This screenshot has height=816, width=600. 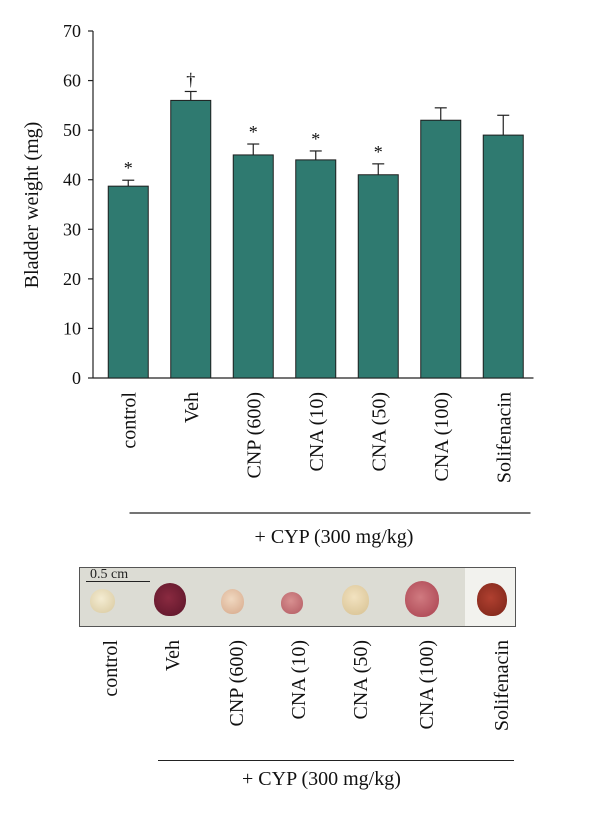 I want to click on bladder-specimen-cnp600, so click(x=232, y=601).